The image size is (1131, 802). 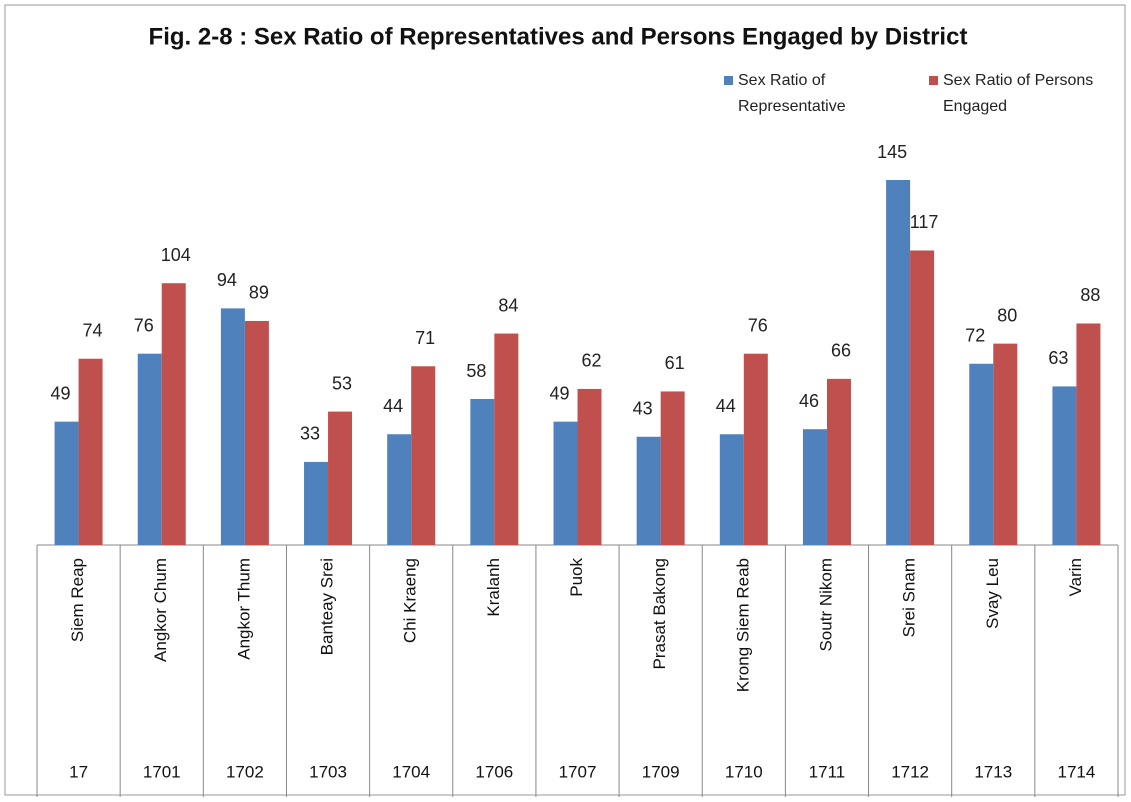 What do you see at coordinates (410, 600) in the screenshot?
I see `x-tick-label: Chi Kraeng` at bounding box center [410, 600].